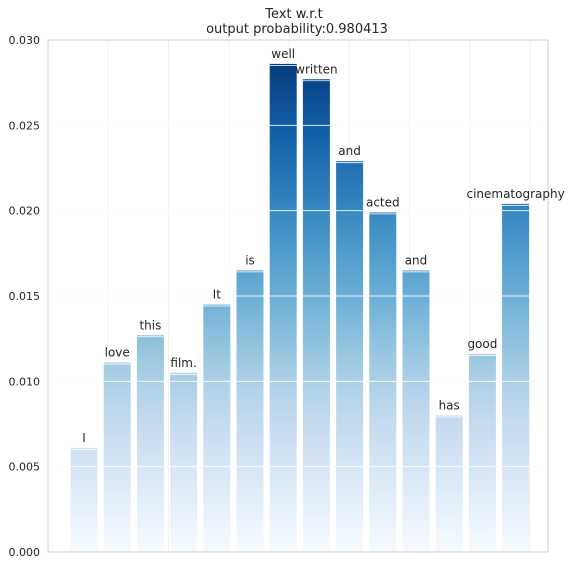  Describe the element at coordinates (449, 405) in the screenshot. I see `bar-word-label: has` at that location.